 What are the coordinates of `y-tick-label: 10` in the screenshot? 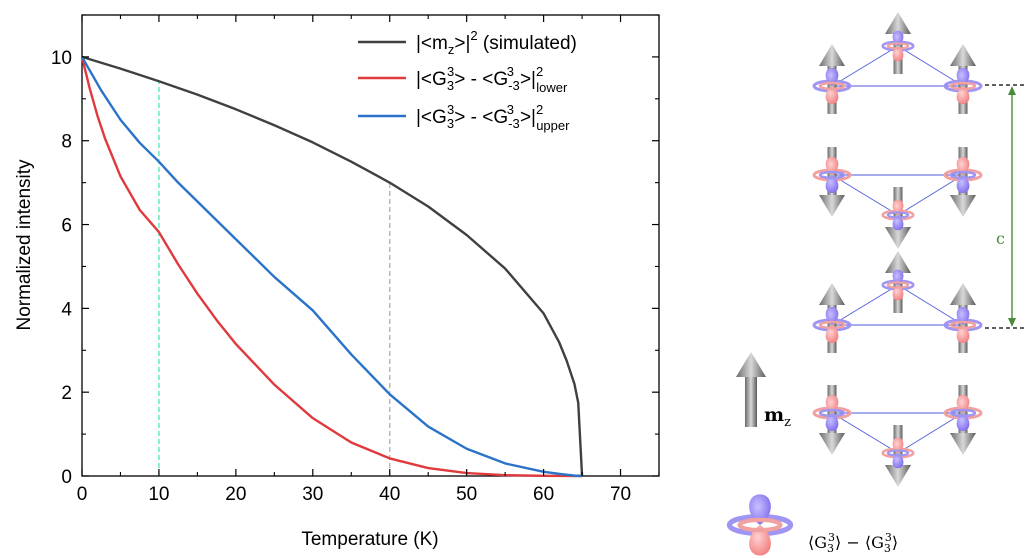 It's located at (61, 58).